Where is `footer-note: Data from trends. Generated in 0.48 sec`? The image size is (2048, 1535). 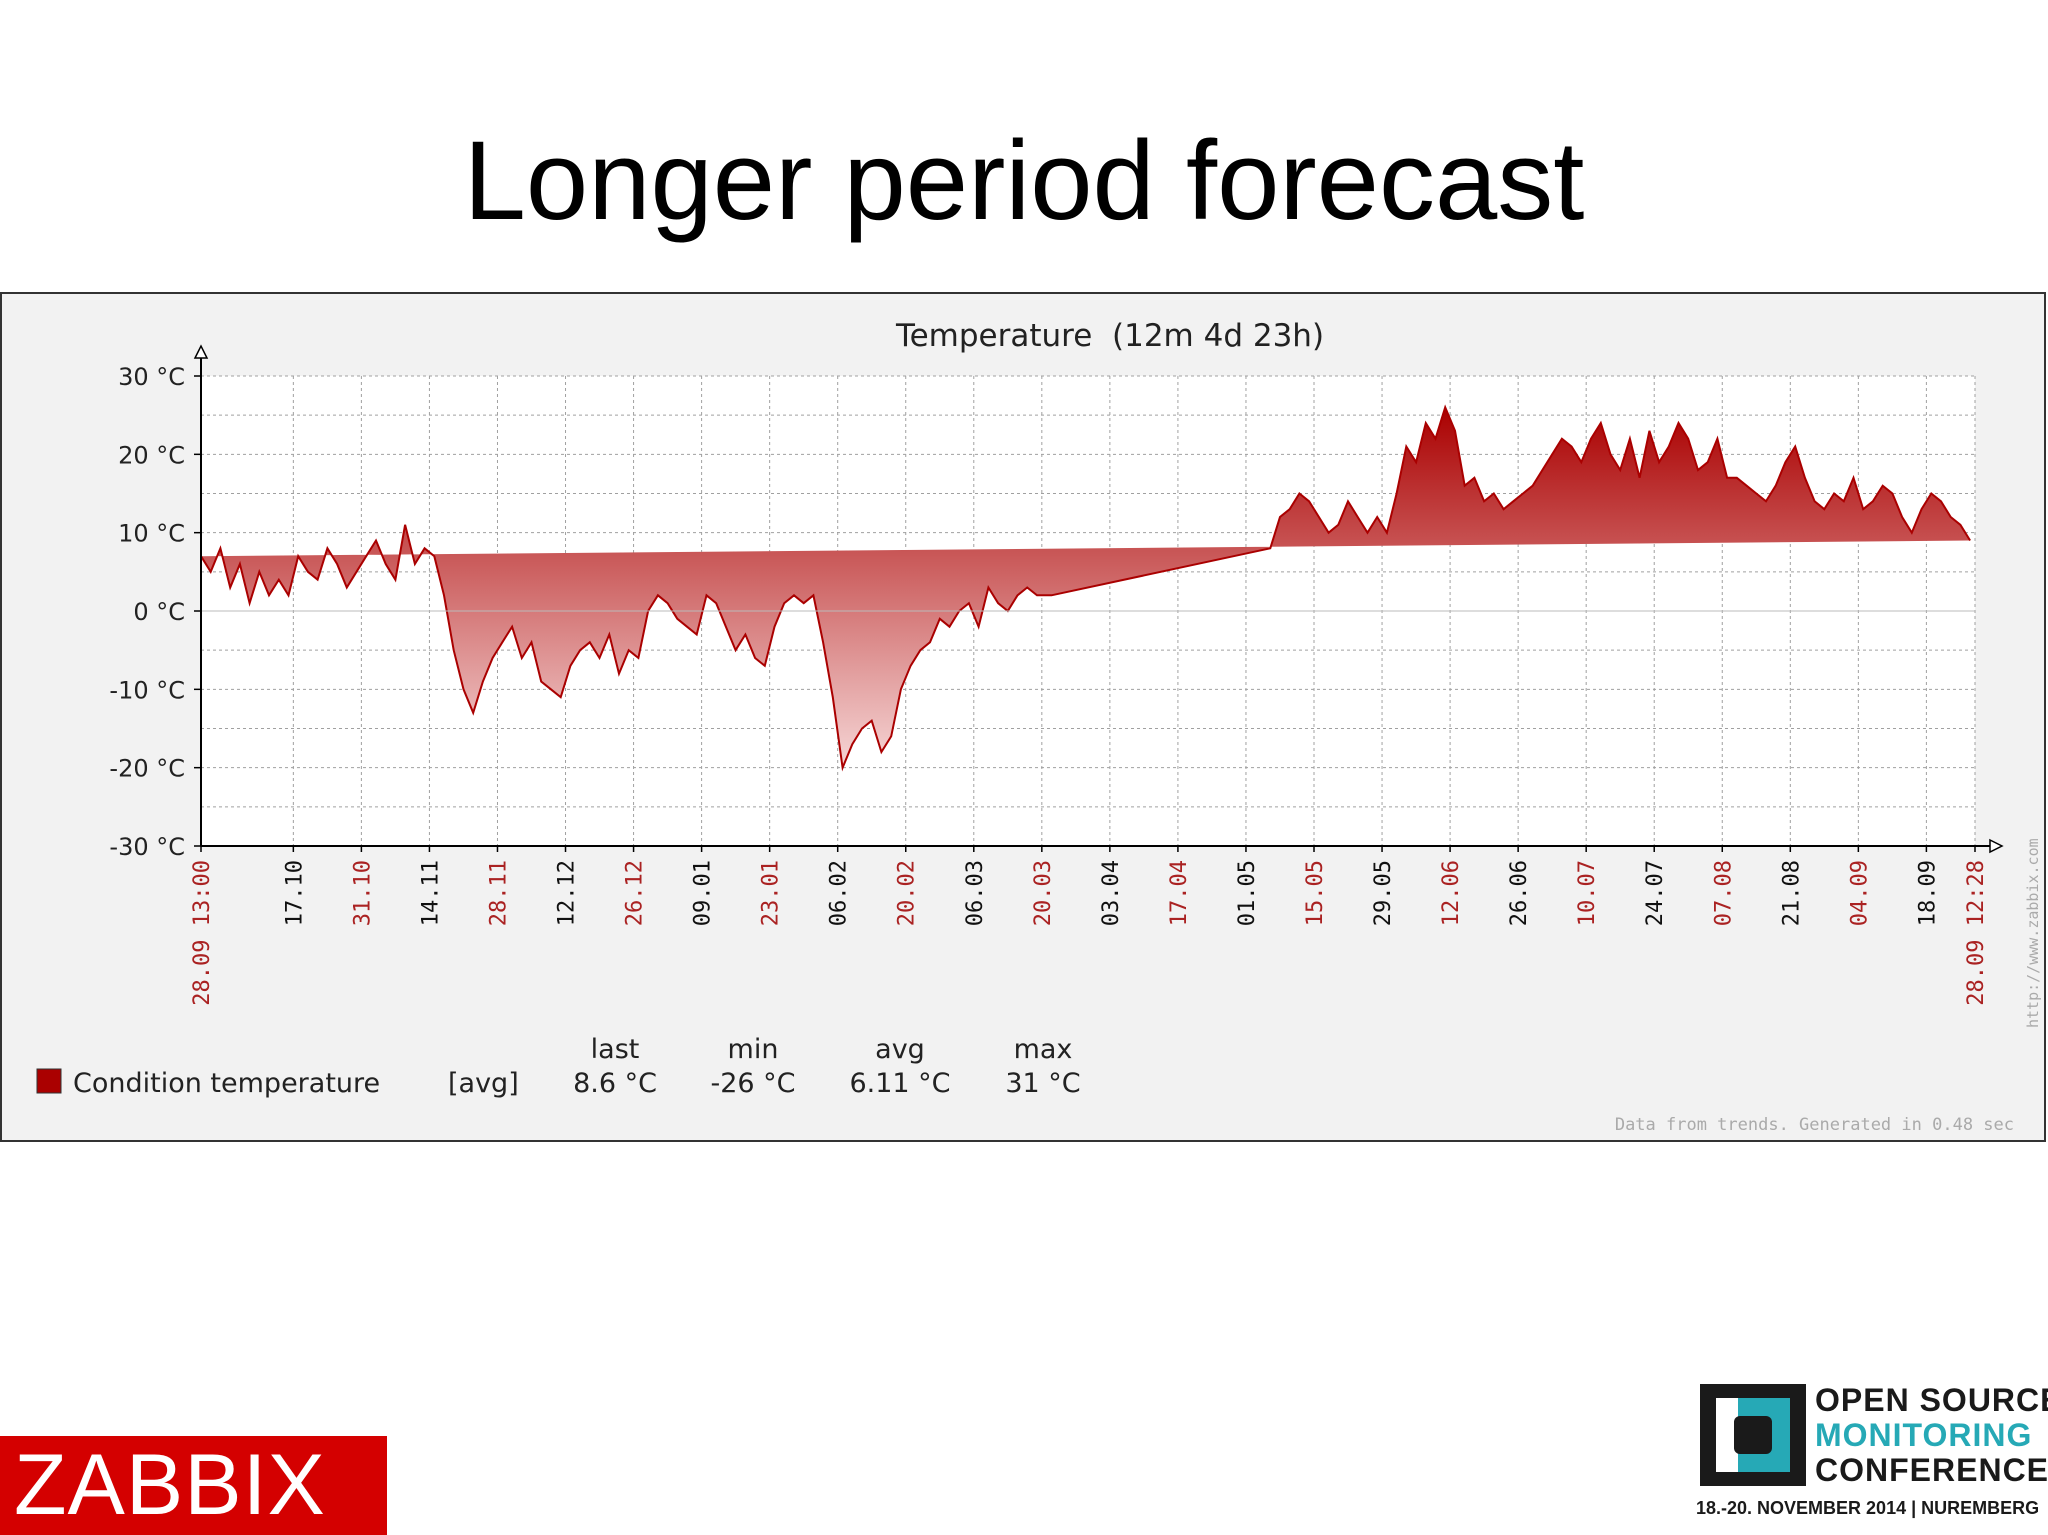
footer-note: Data from trends. Generated in 0.48 sec is located at coordinates (1814, 1125).